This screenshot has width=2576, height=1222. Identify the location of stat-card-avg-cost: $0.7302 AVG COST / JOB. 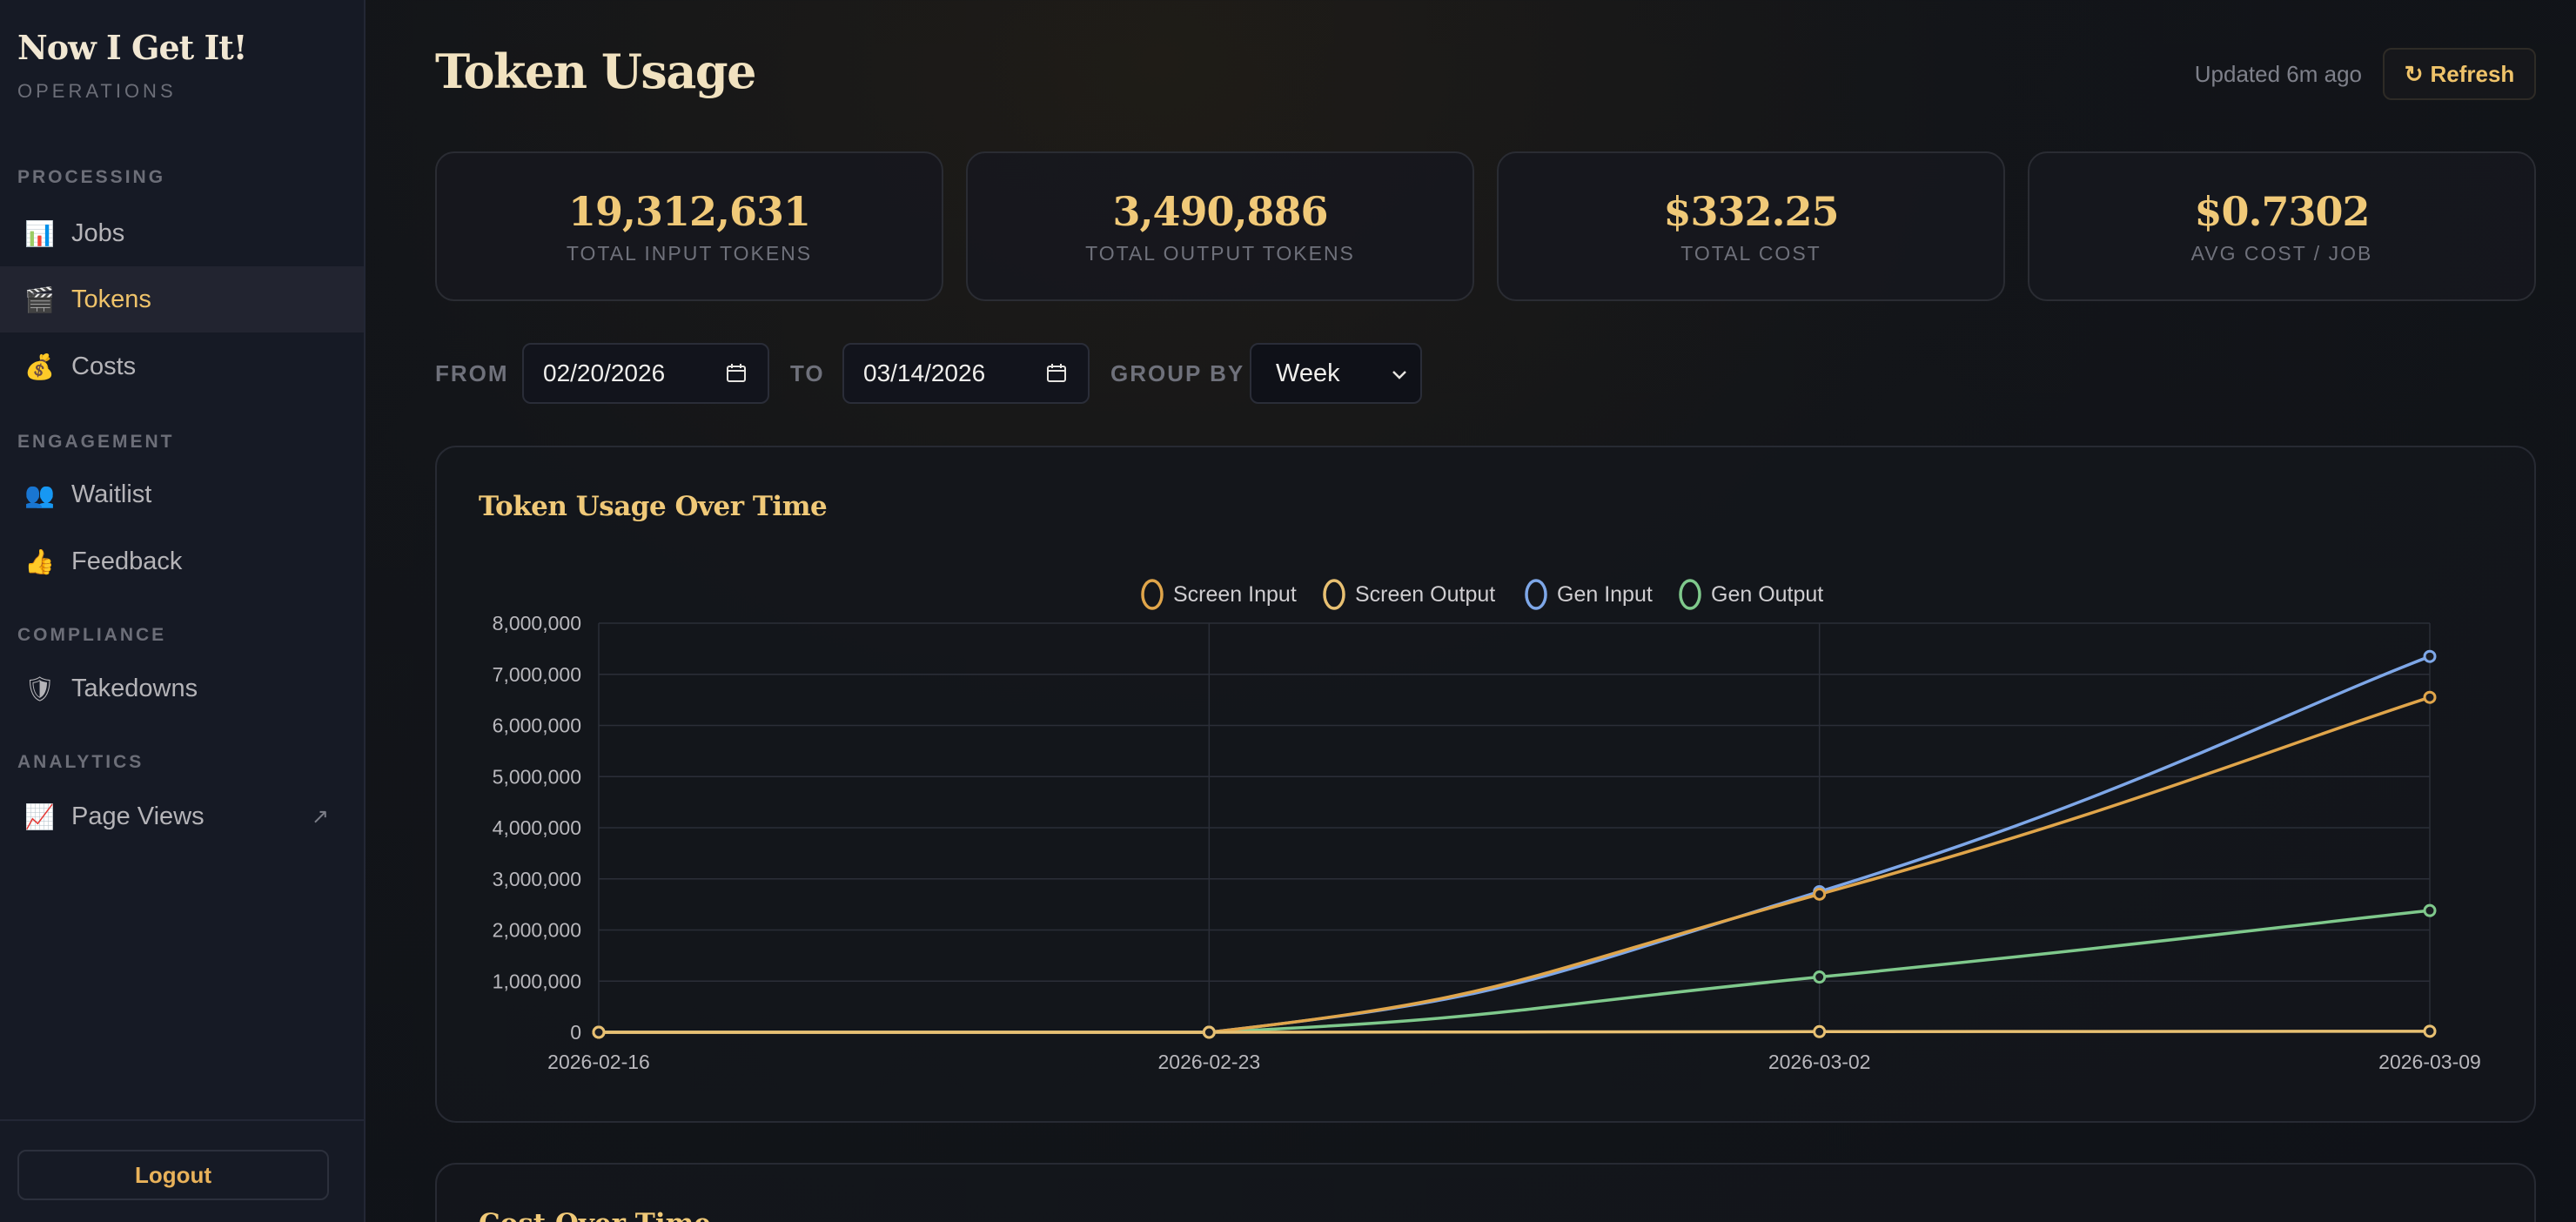
(2282, 226).